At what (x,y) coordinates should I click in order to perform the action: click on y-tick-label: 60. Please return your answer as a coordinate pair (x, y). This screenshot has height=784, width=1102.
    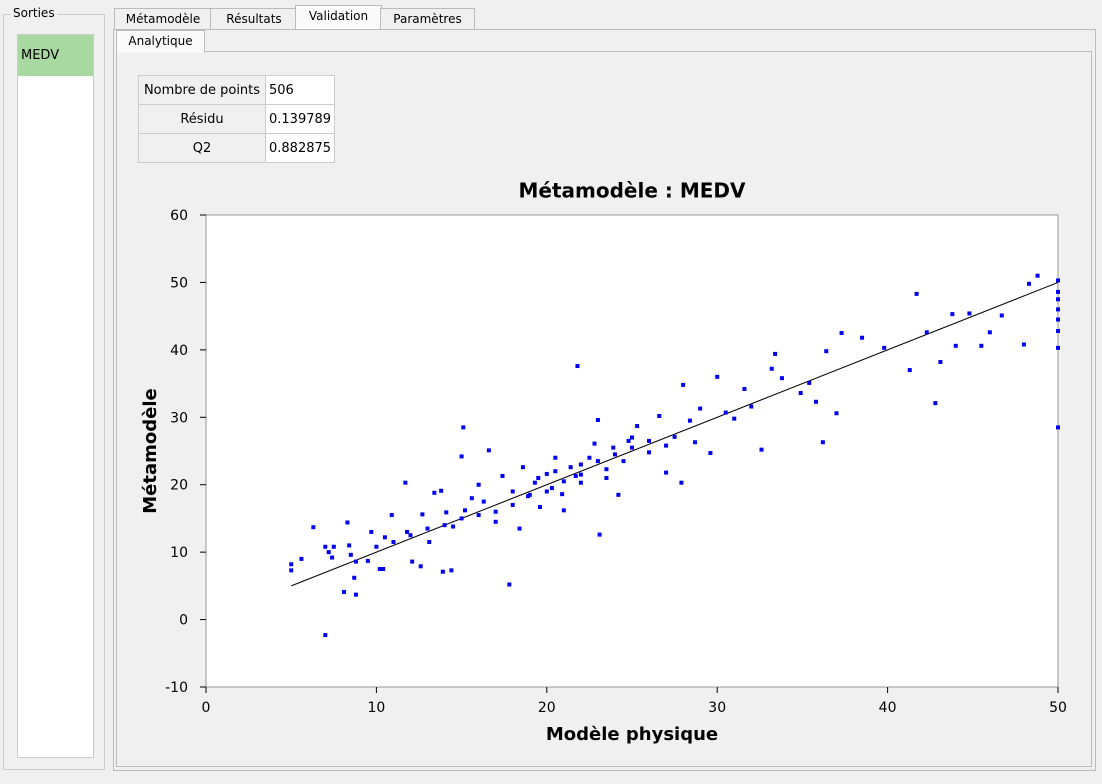
    Looking at the image, I should click on (179, 216).